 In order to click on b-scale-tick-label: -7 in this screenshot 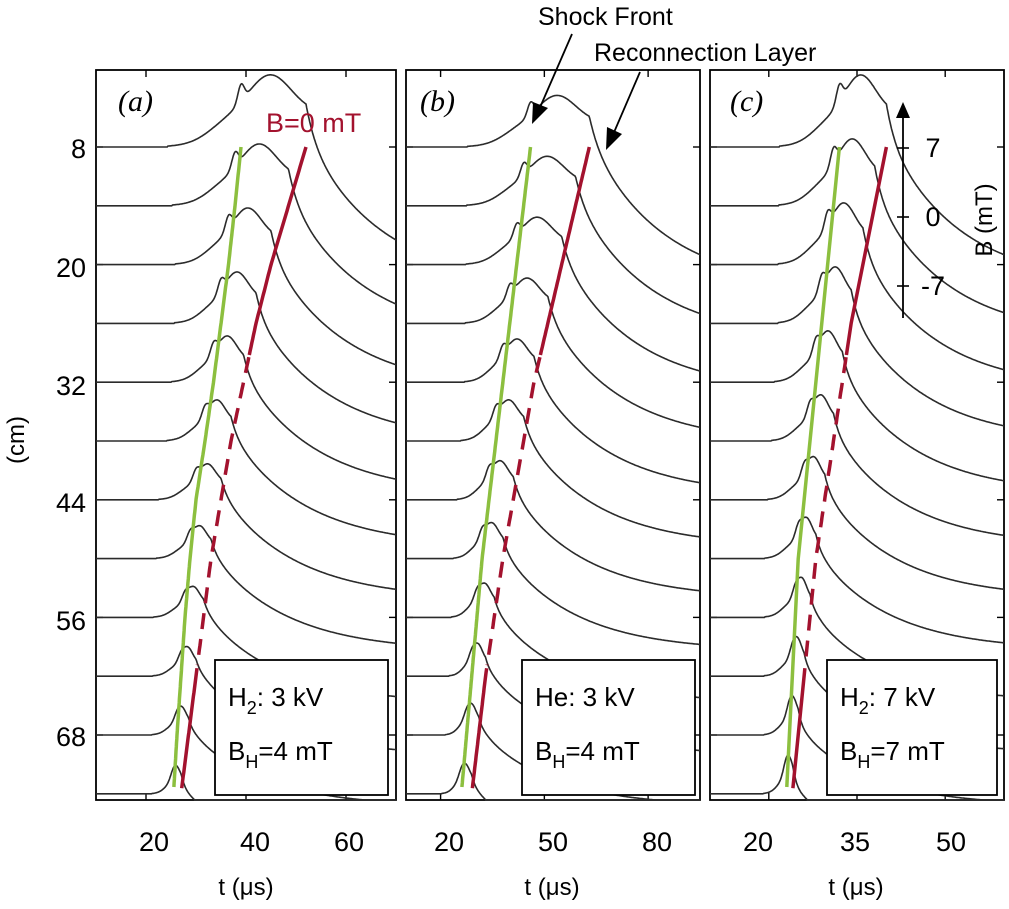, I will do `click(933, 286)`.